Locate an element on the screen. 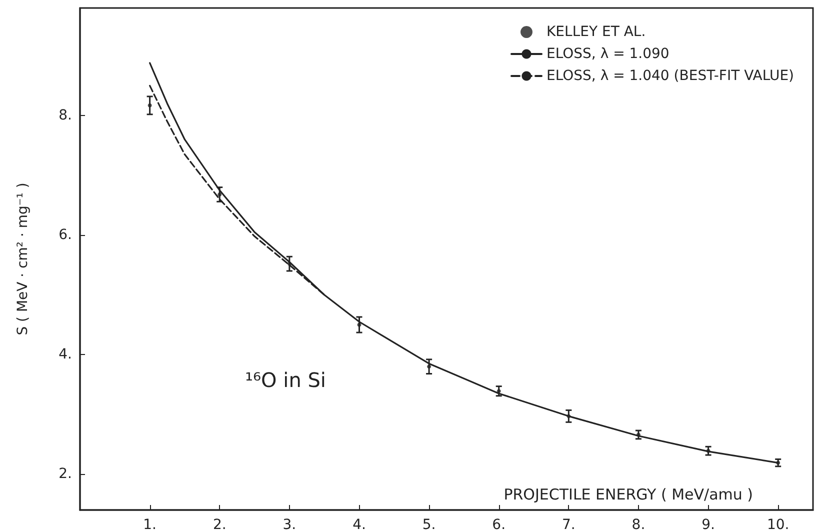 Image resolution: width=819 pixels, height=532 pixels. x-tick-label: 5. is located at coordinates (429, 524).